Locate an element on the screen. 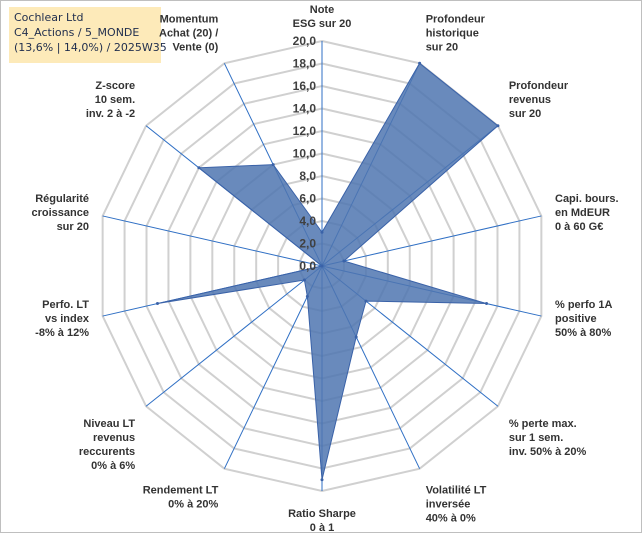  category-label: Momentum Achat (20) / Vente (0) is located at coordinates (189, 34).